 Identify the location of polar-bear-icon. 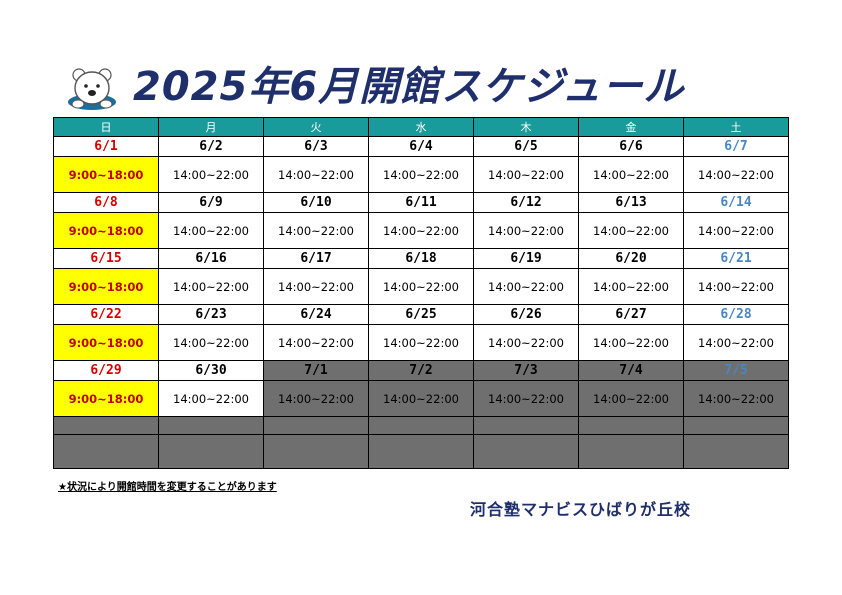
(92, 89).